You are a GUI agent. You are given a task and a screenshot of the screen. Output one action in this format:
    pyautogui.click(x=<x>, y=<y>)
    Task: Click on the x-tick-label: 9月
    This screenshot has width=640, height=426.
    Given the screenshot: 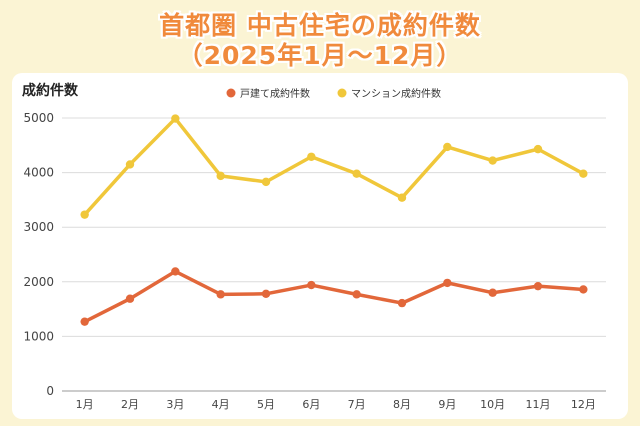 What is the action you would take?
    pyautogui.click(x=447, y=404)
    